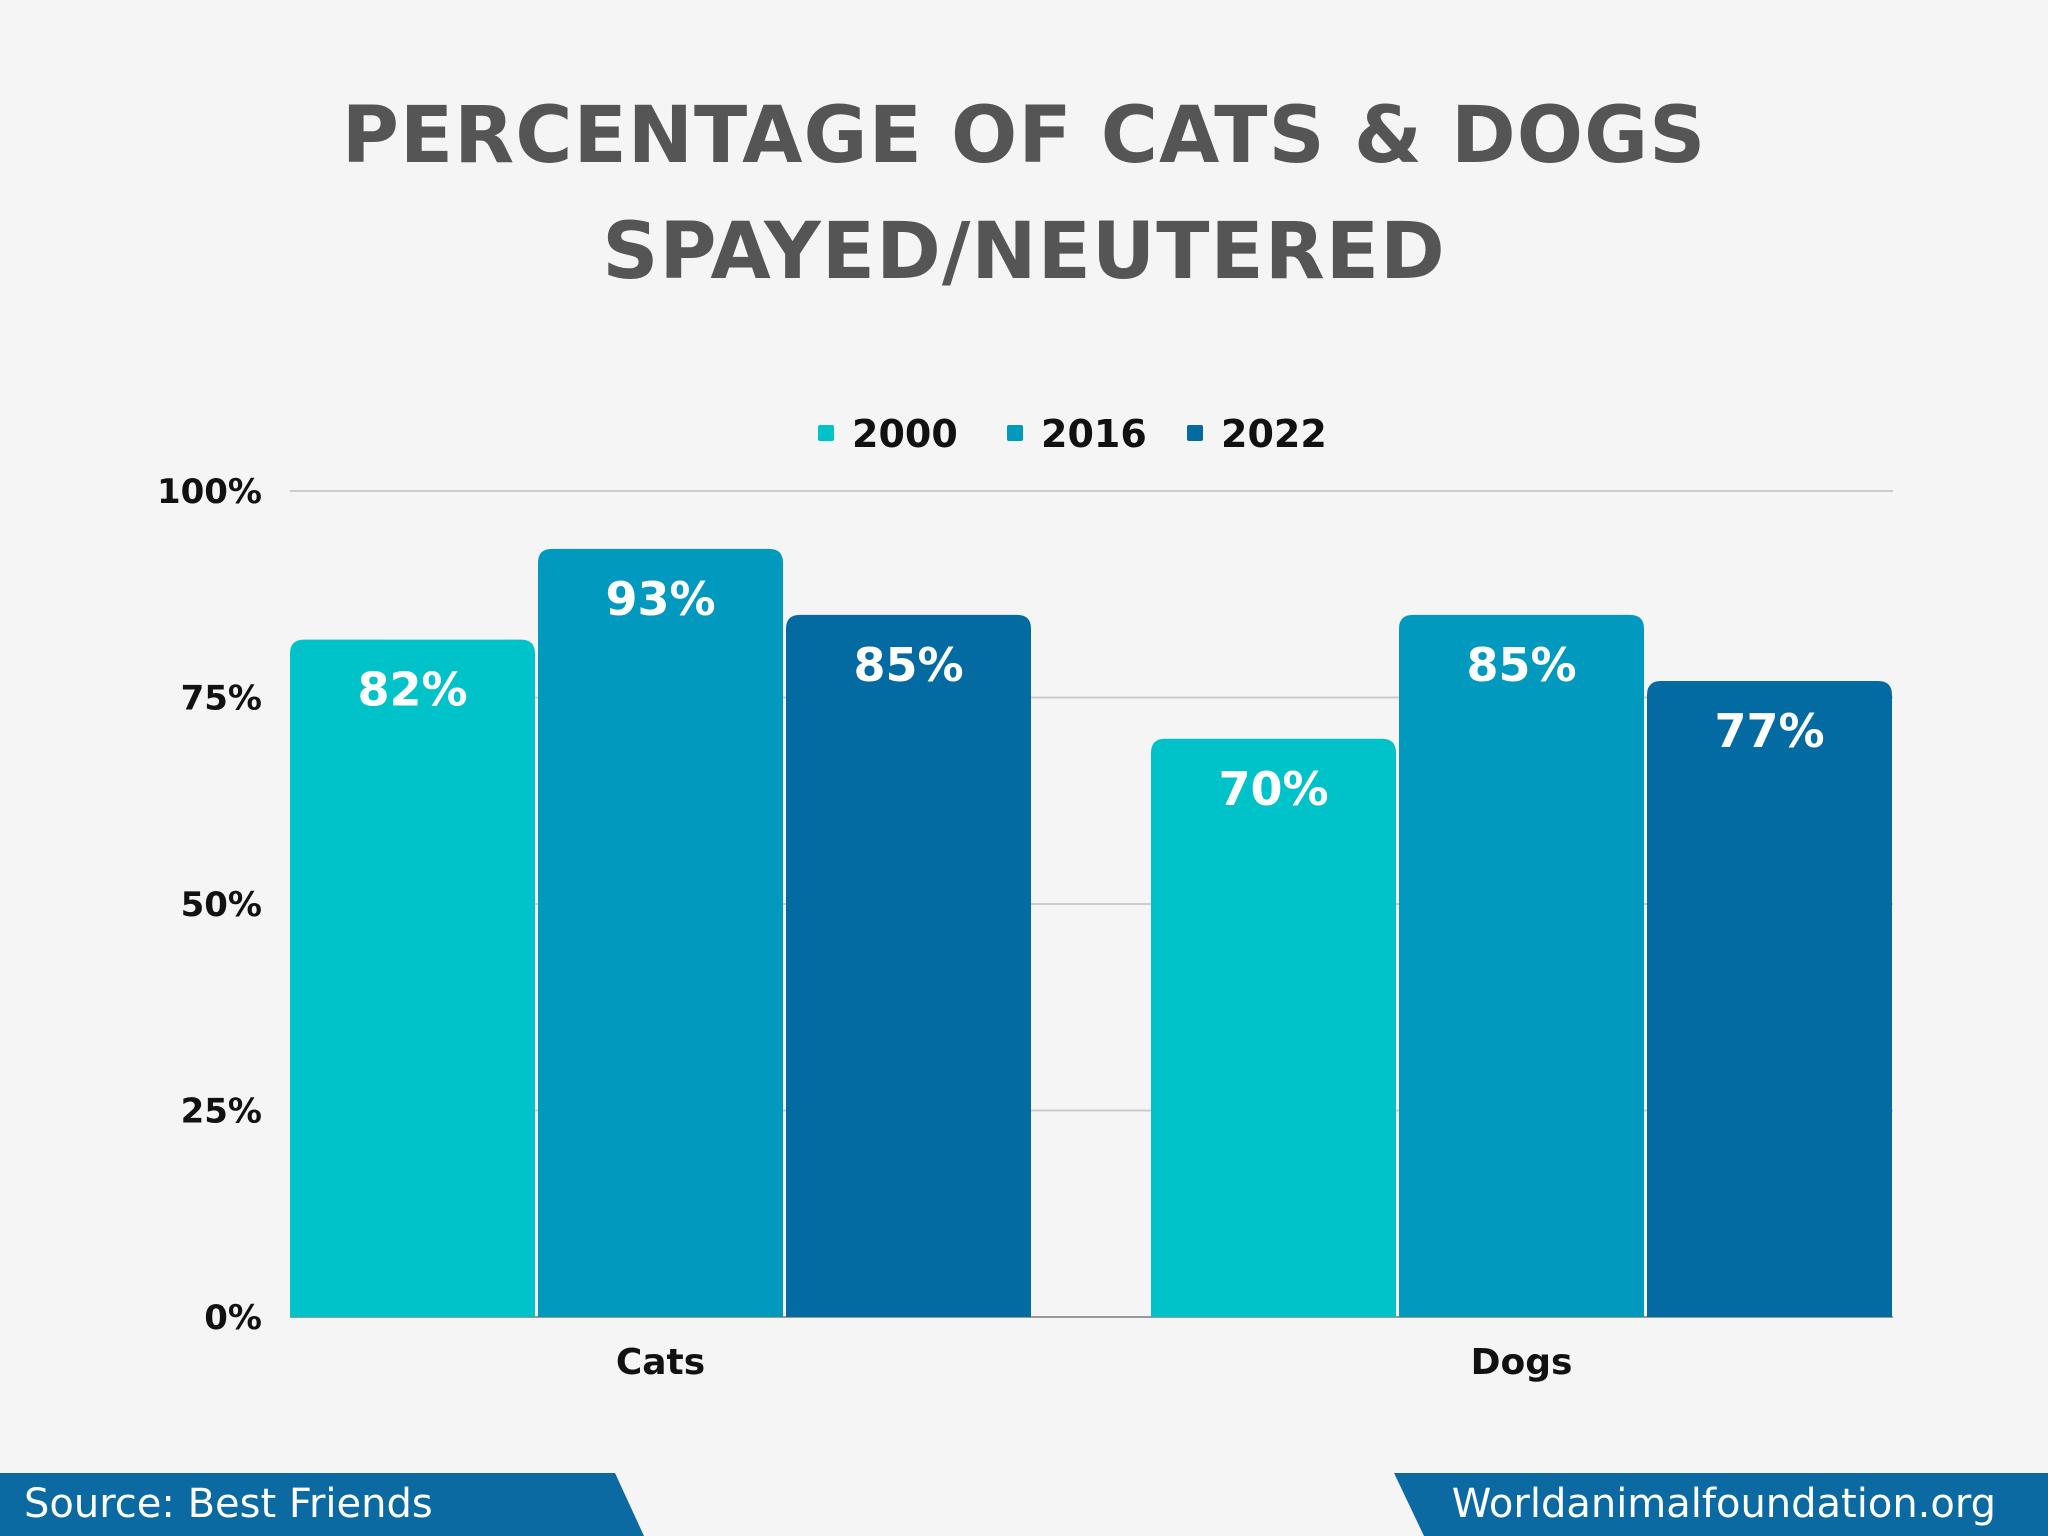  Describe the element at coordinates (908, 965) in the screenshot. I see `bar-cats-2022` at that location.